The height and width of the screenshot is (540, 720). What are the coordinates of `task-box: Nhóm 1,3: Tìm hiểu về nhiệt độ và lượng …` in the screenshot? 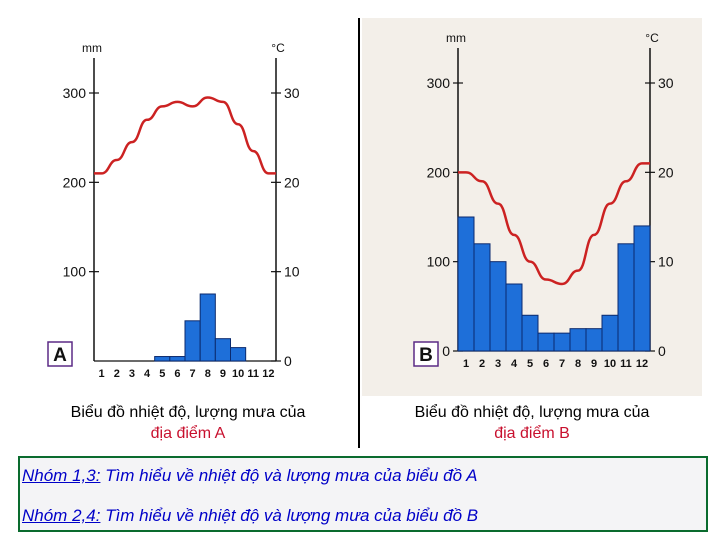 It's located at (363, 494).